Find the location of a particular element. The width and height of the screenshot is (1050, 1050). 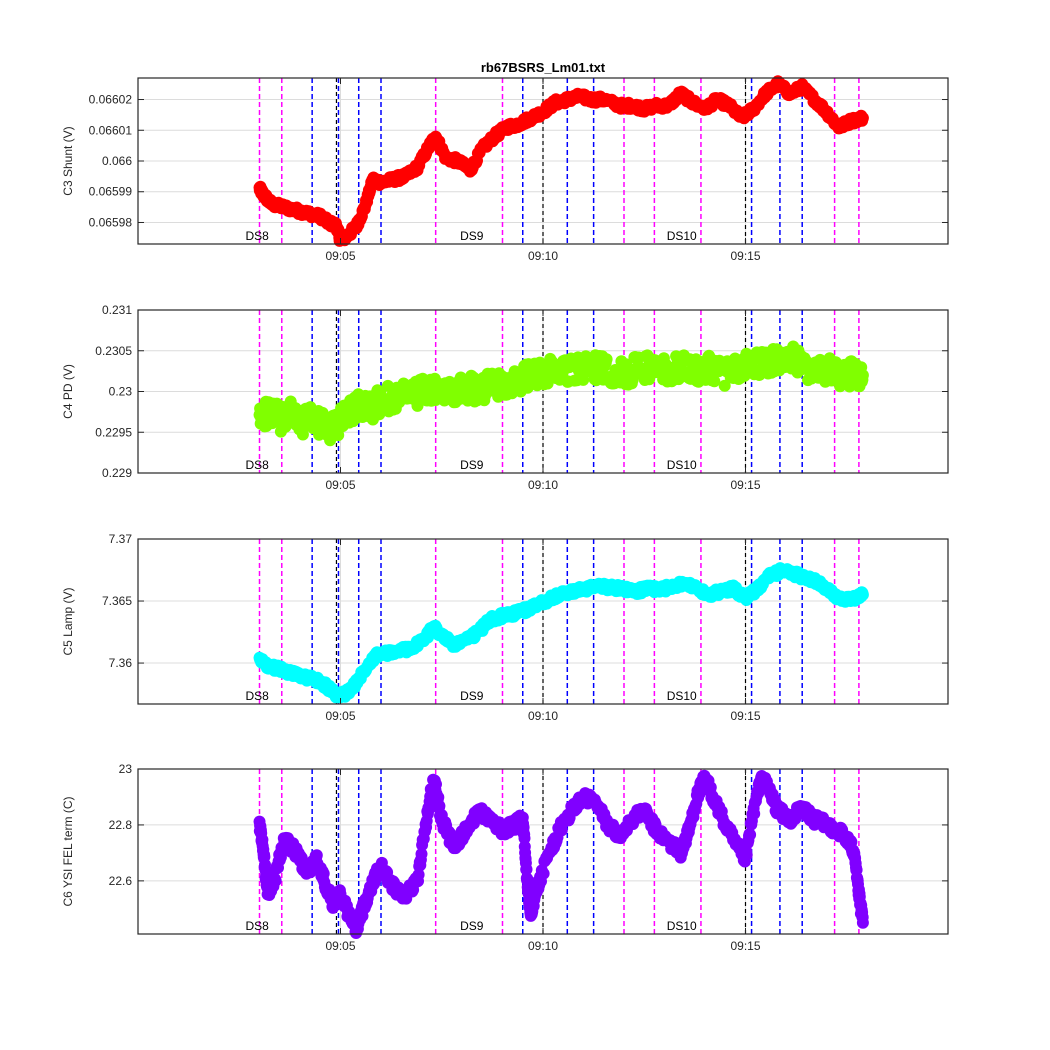

y-tick-label: 0.2295 is located at coordinates (113, 432).